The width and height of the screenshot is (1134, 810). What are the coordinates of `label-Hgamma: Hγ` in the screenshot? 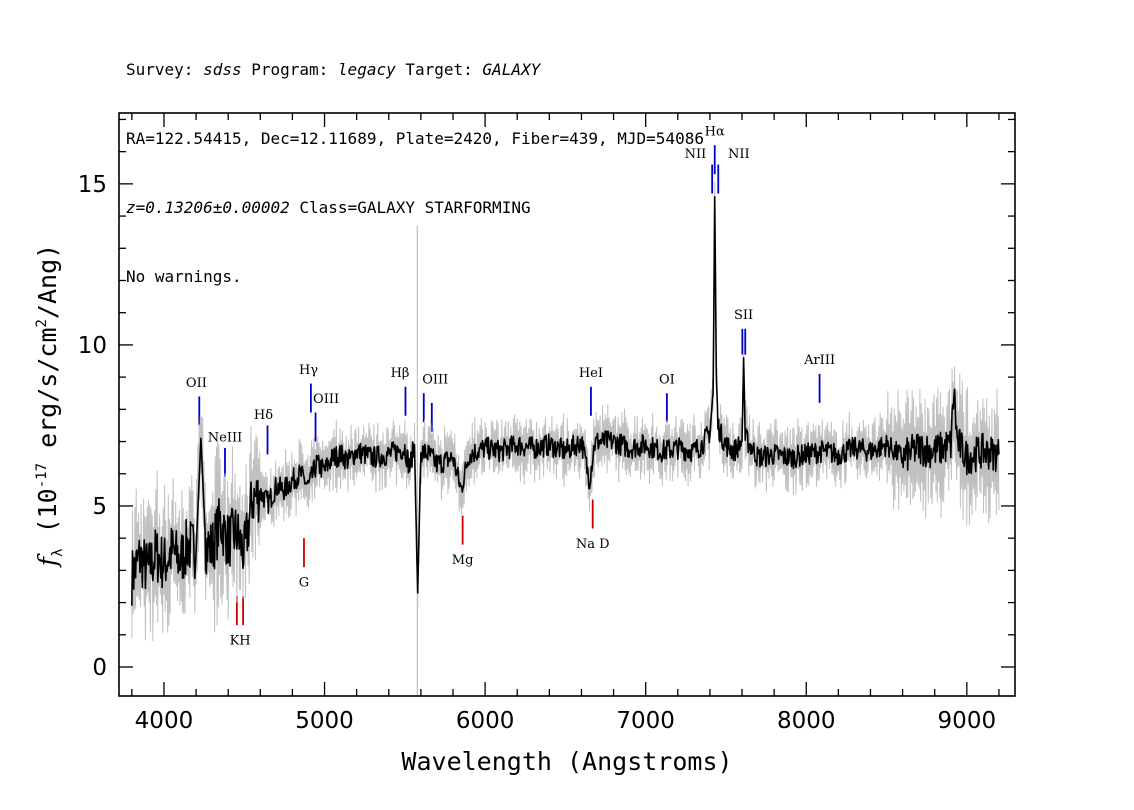 It's located at (308, 370).